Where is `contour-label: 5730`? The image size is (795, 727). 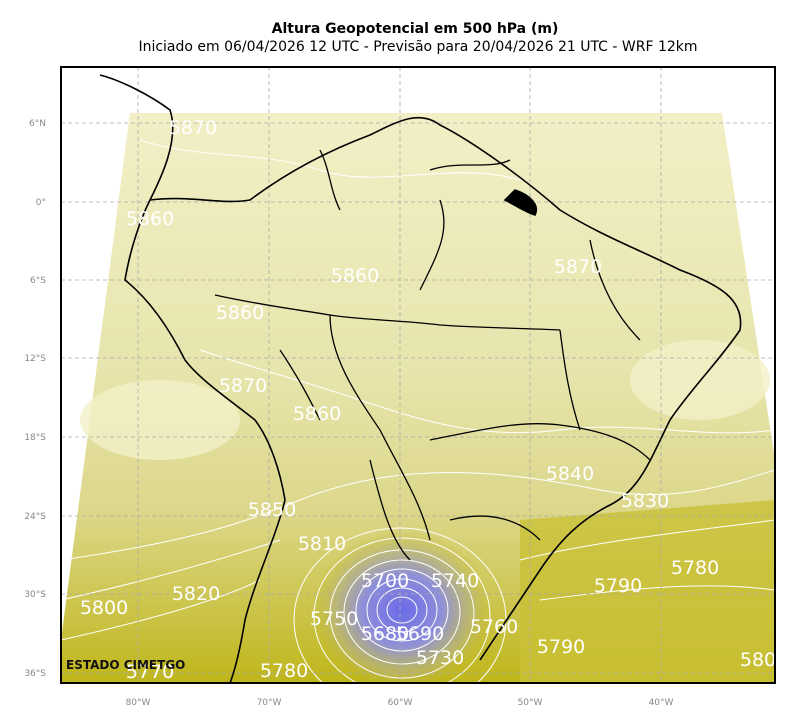
contour-label: 5730 is located at coordinates (440, 658).